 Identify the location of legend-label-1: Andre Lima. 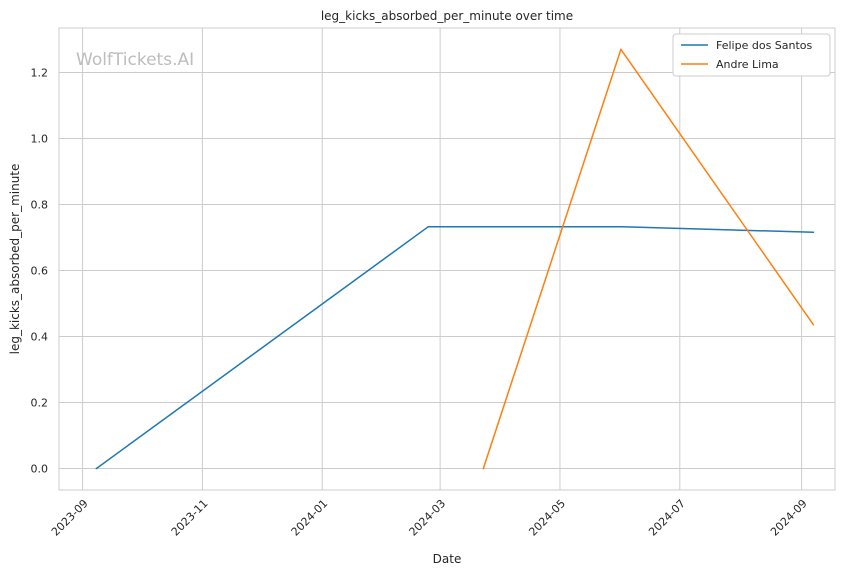
(747, 64).